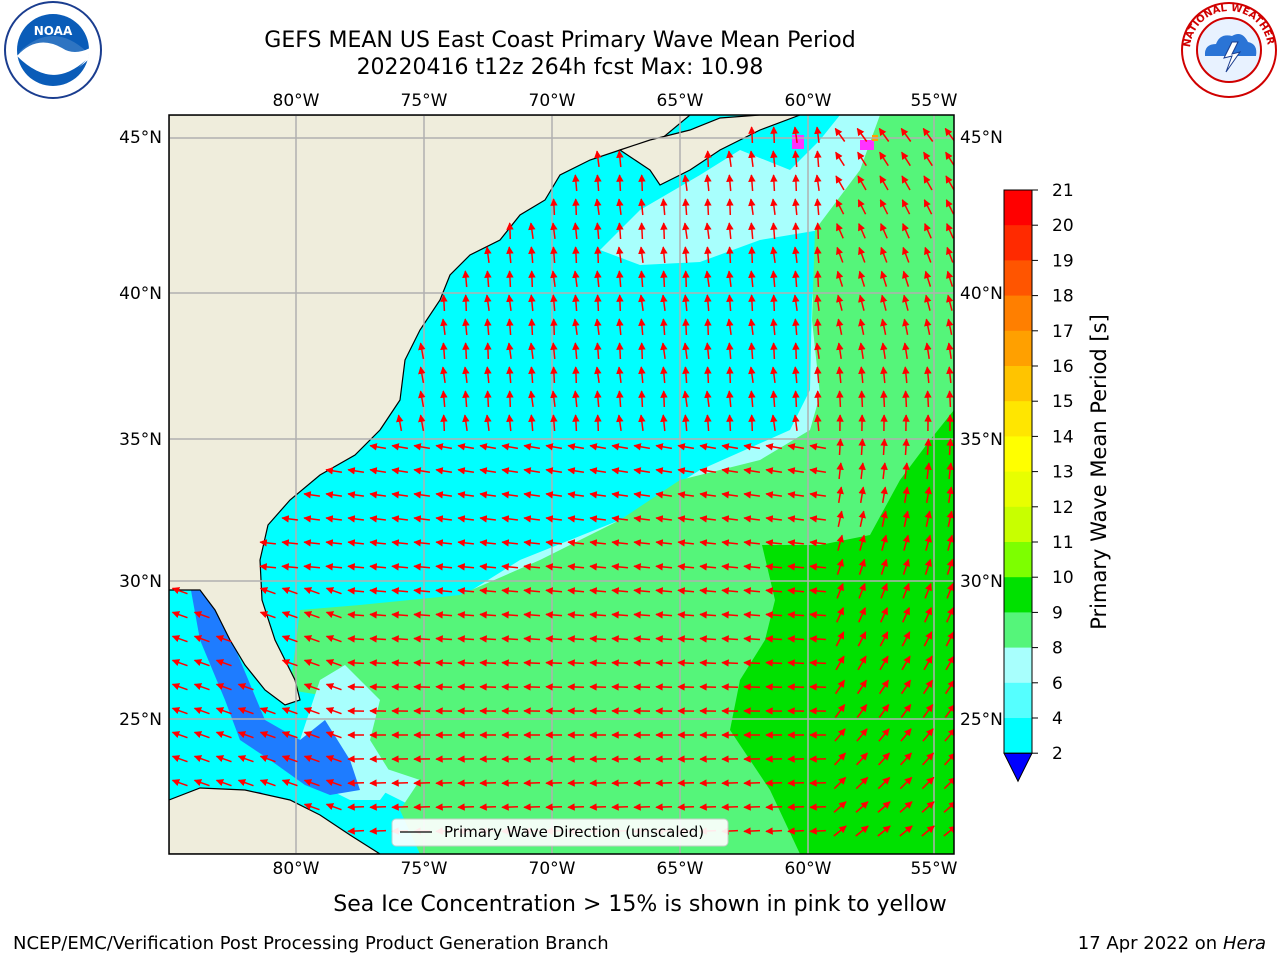 The height and width of the screenshot is (960, 1280). I want to click on lon-tick-top: 60°W, so click(808, 101).